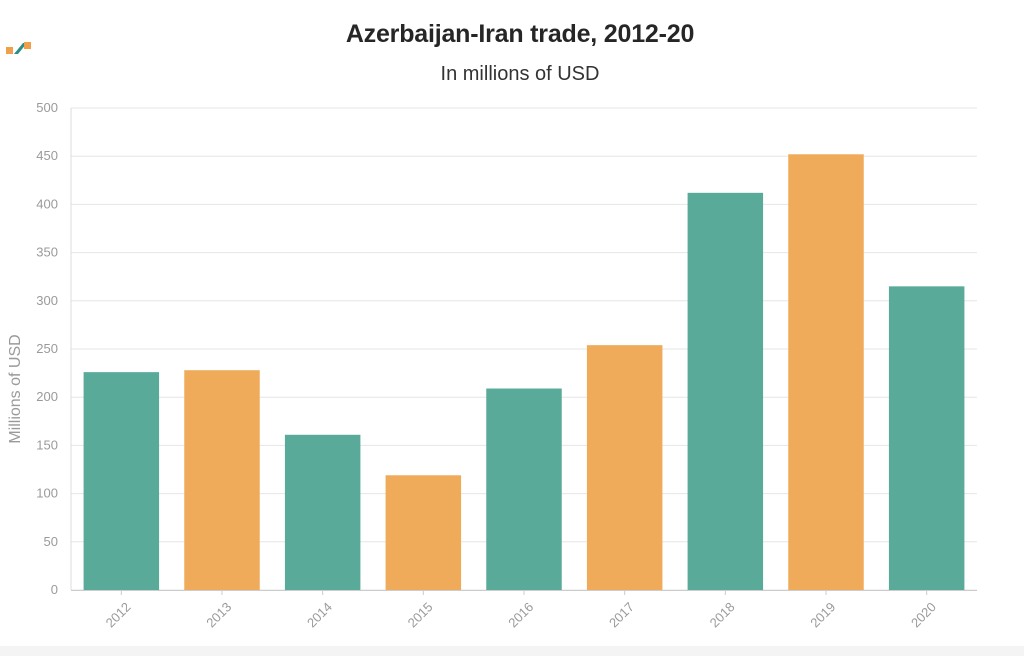  What do you see at coordinates (47, 444) in the screenshot?
I see `y-tick-label: 150` at bounding box center [47, 444].